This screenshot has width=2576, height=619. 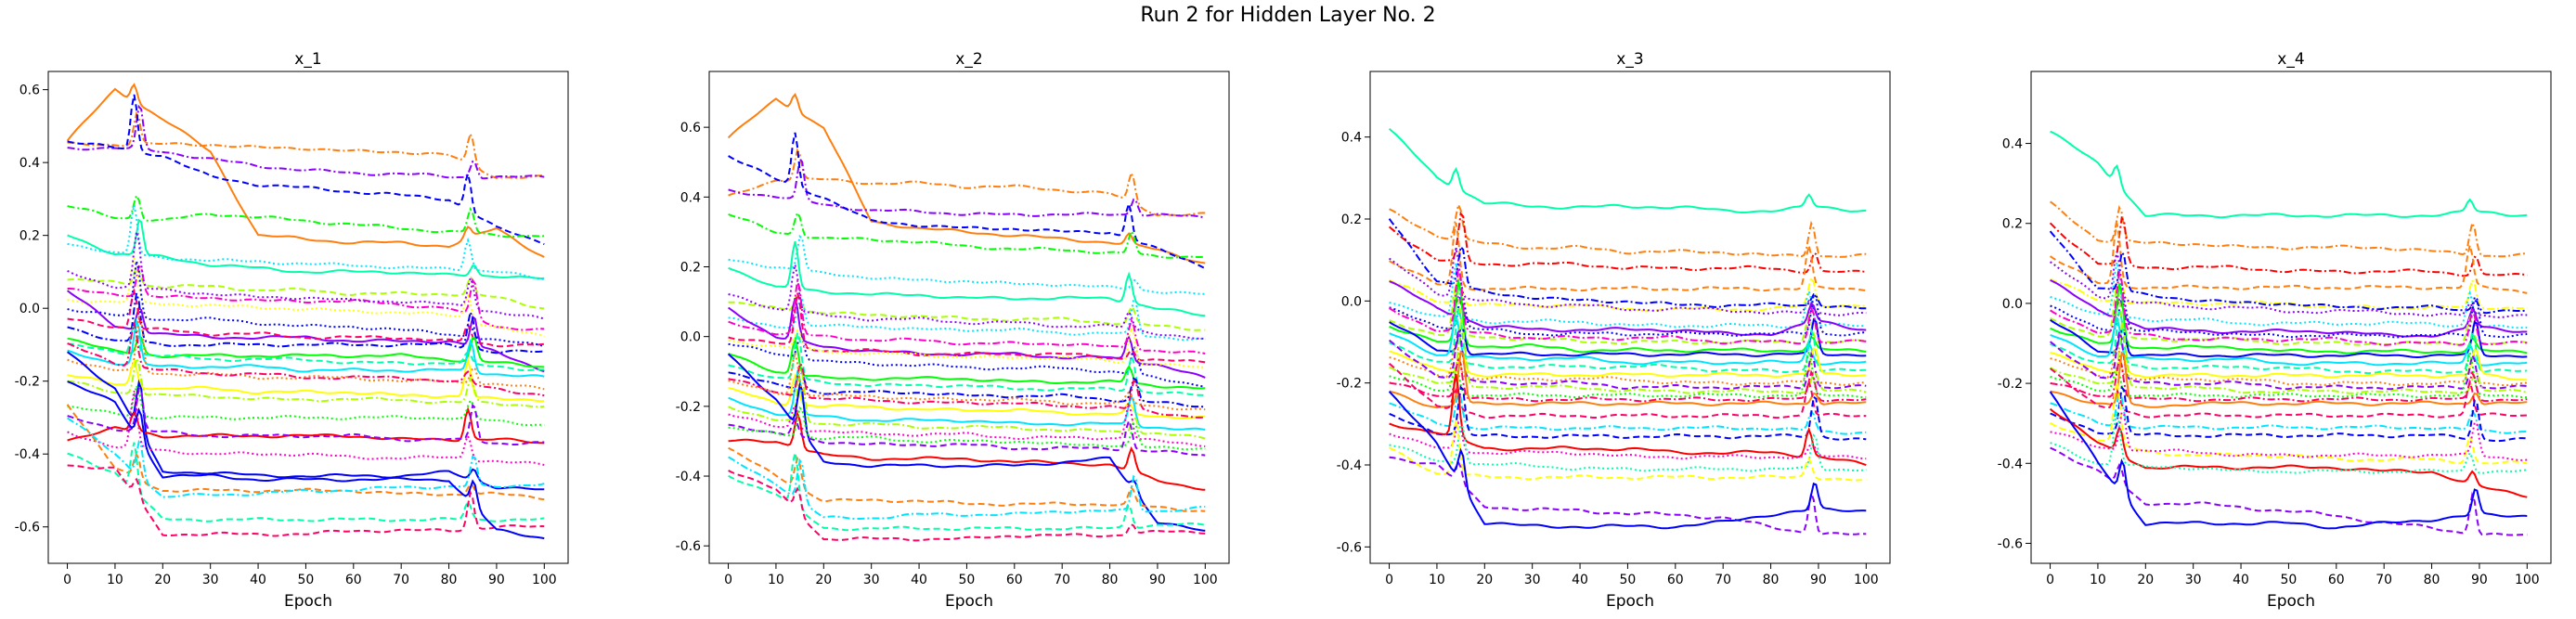 I want to click on subplot-title: x_4, so click(x=2290, y=59).